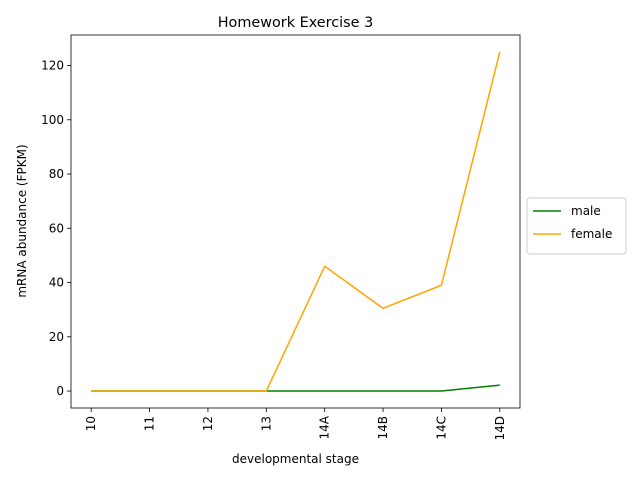  What do you see at coordinates (383, 428) in the screenshot?
I see `x-tick-label: 14B` at bounding box center [383, 428].